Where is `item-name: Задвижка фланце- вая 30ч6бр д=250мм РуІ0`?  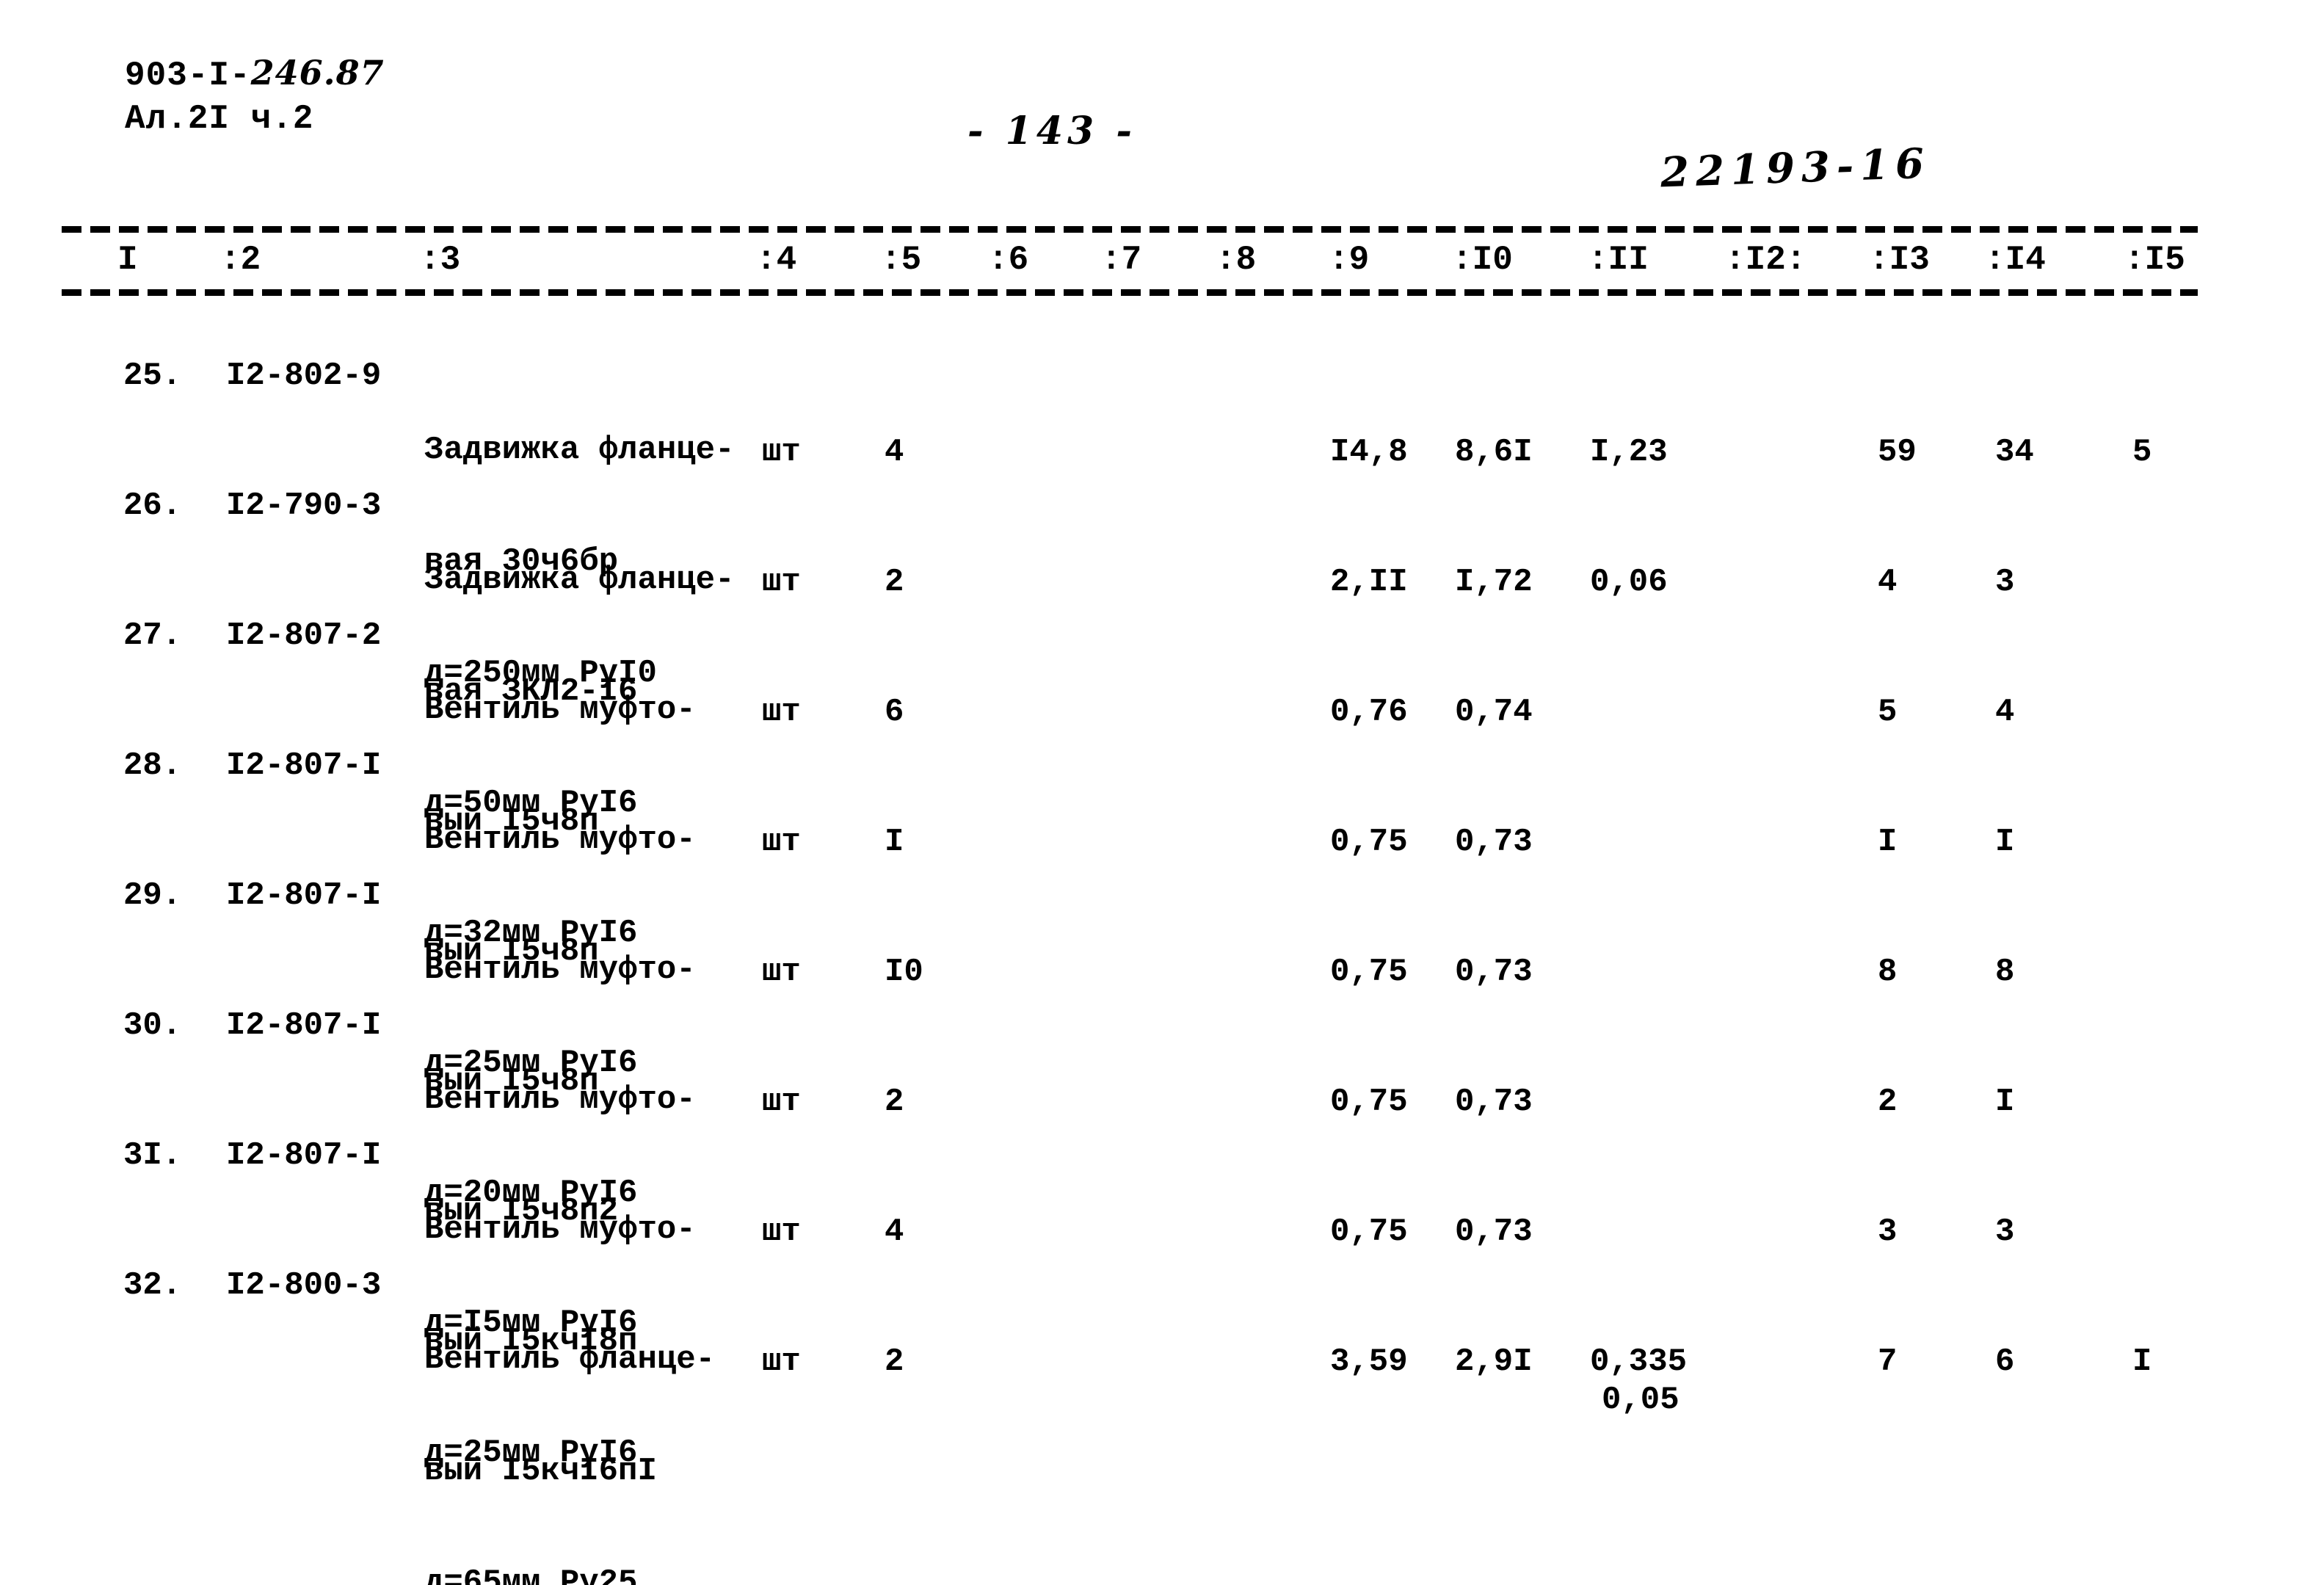
item-name: Задвижка фланце- вая 30ч6бр д=250мм РуІ0 is located at coordinates (579, 562).